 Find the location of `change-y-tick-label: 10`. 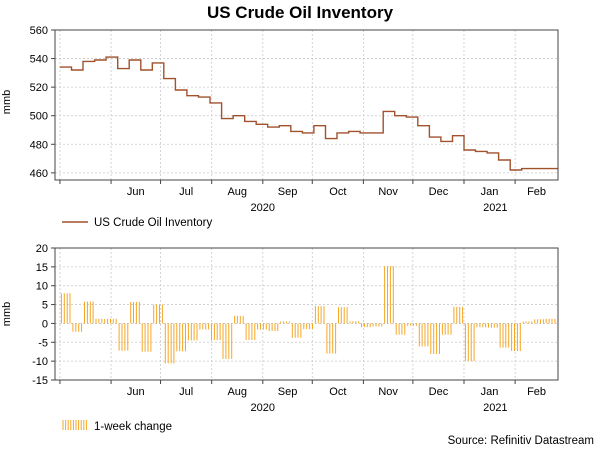

change-y-tick-label: 10 is located at coordinates (42, 287).